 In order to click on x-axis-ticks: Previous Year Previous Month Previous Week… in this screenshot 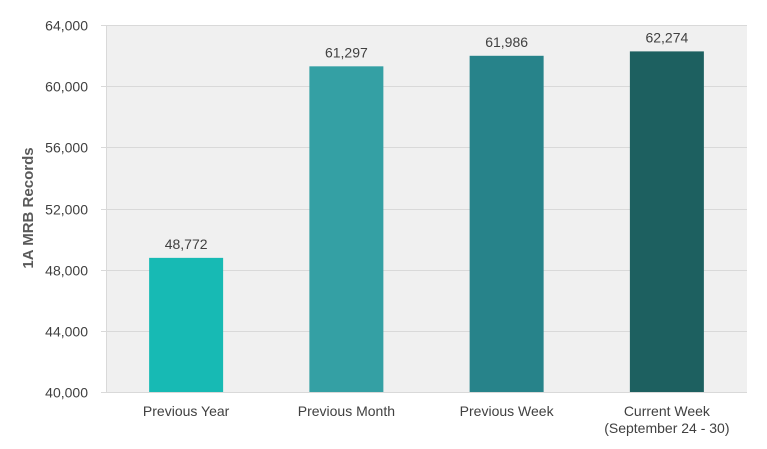, I will do `click(436, 419)`.